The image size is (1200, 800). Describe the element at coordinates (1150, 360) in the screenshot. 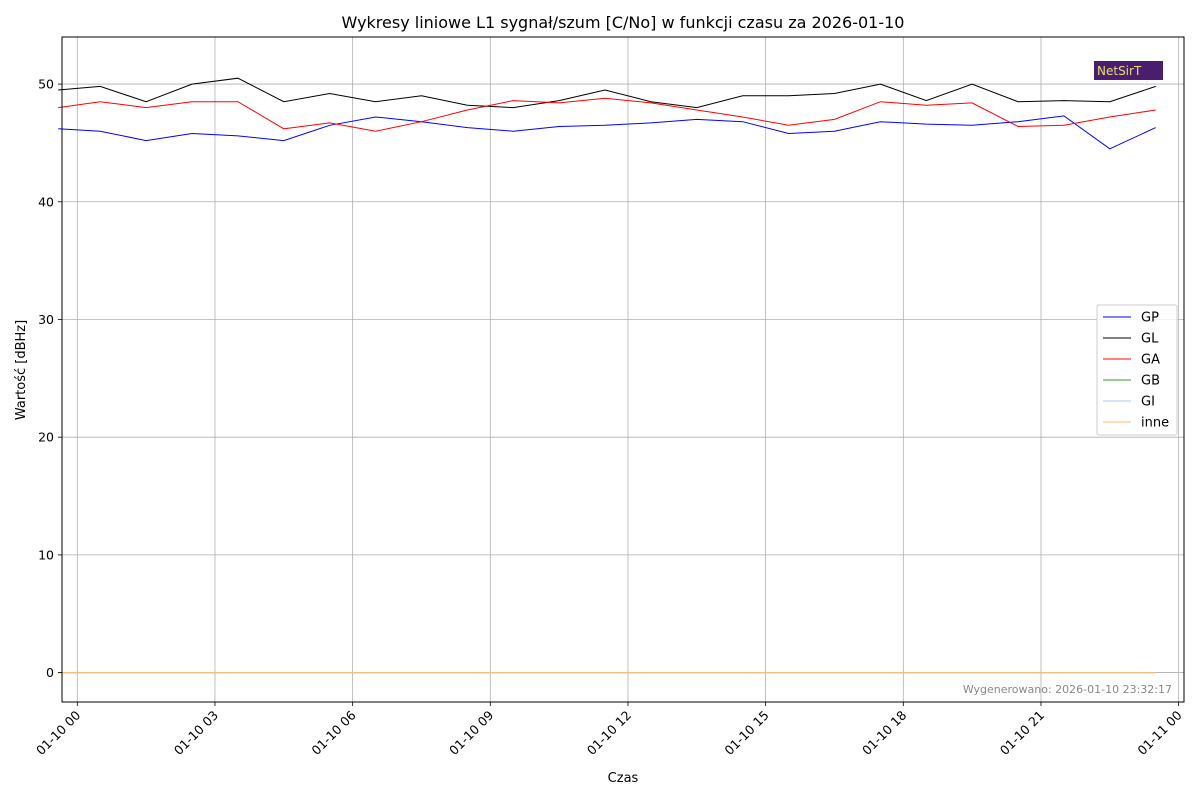

I see `legend-entry: GA` at that location.